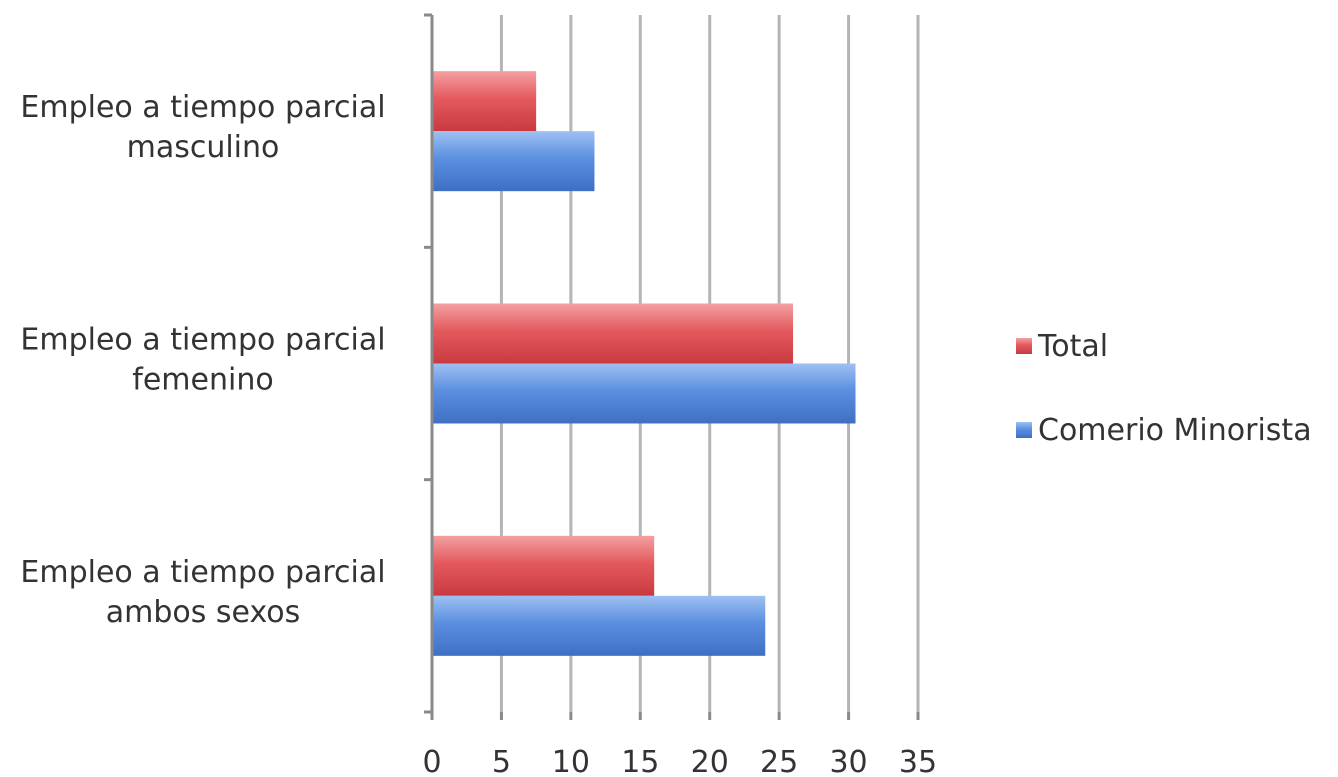 This screenshot has height=777, width=1338. I want to click on x-tick-label: 5, so click(501, 761).